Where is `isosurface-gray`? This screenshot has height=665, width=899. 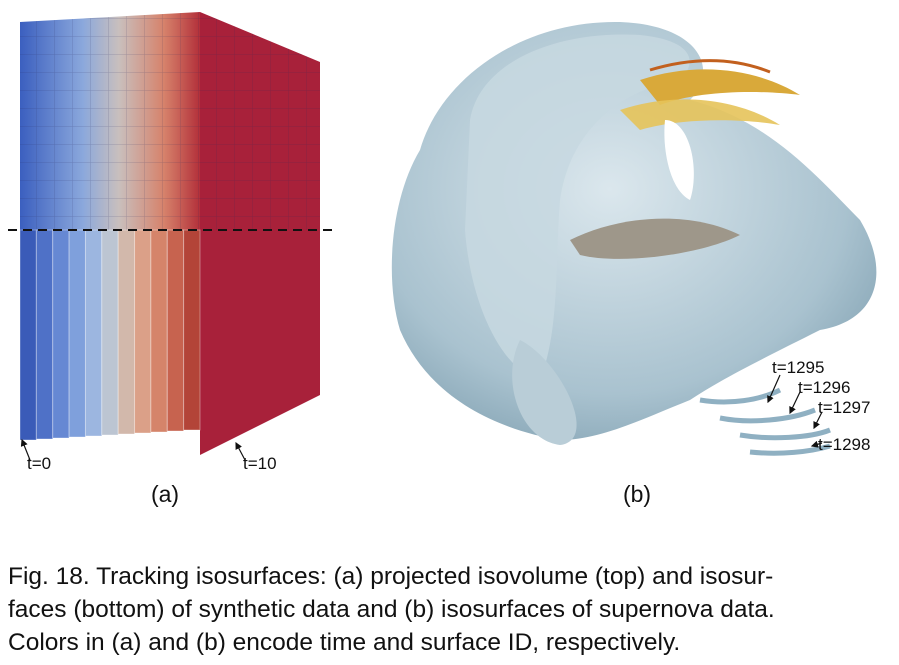 isosurface-gray is located at coordinates (655, 238).